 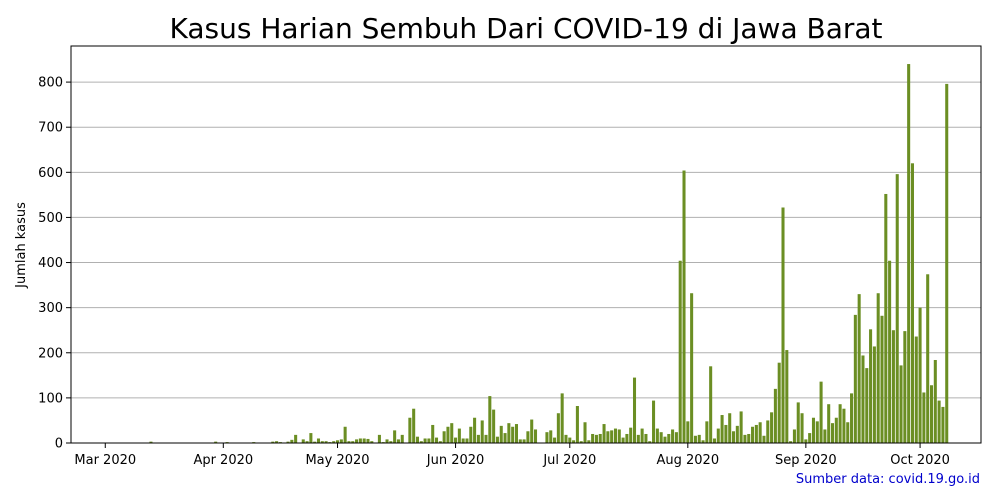 What do you see at coordinates (59, 444) in the screenshot?
I see `y-tick-label: 0` at bounding box center [59, 444].